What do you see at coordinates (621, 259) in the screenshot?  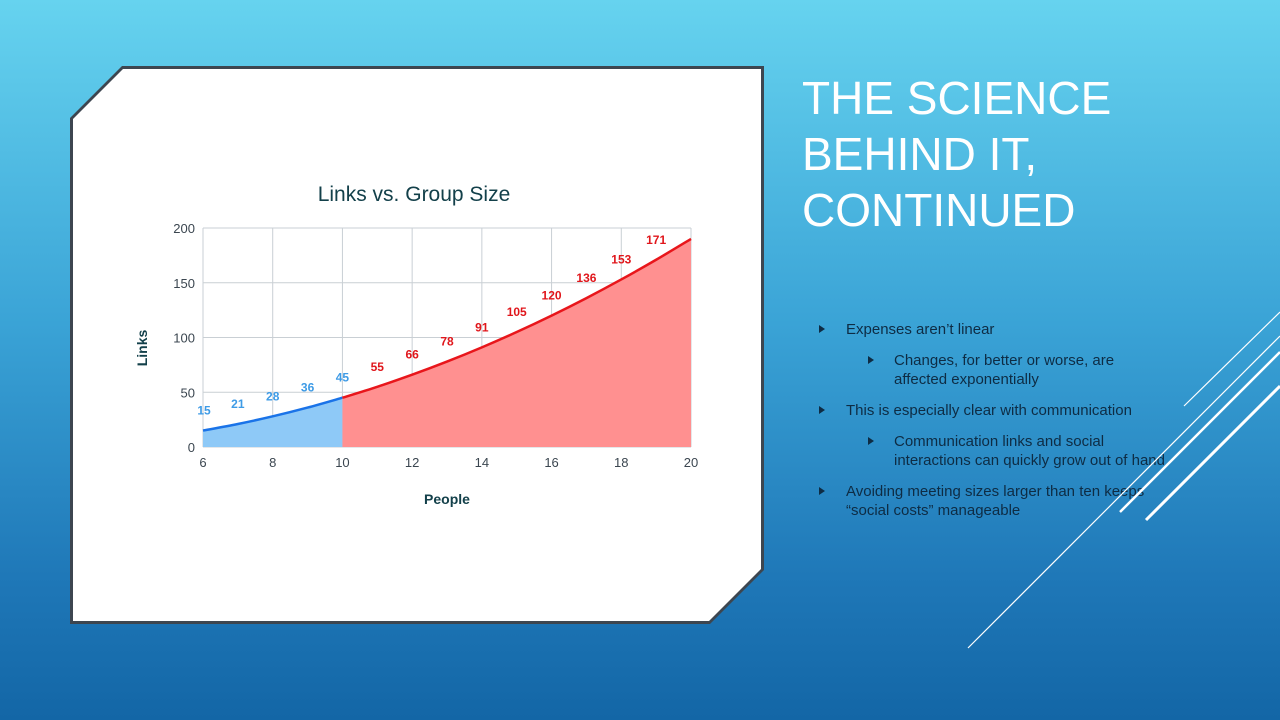 I see `data-label: 153` at bounding box center [621, 259].